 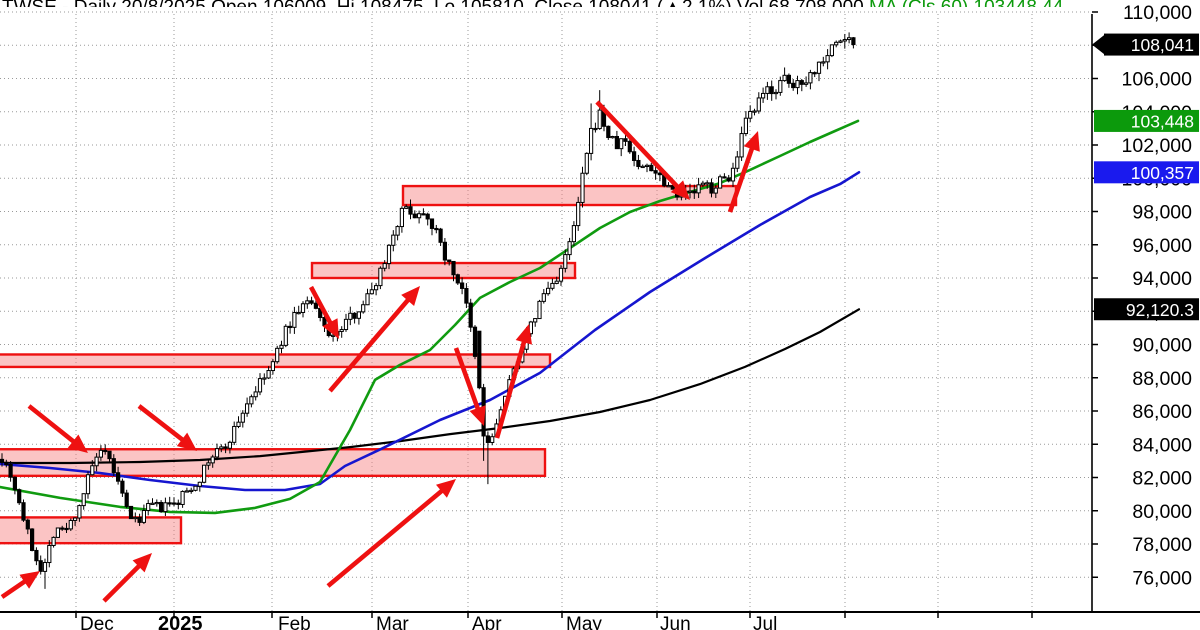 What do you see at coordinates (963, 3) in the screenshot?
I see `ma-title-text: MA (Cls,60) 103448.44` at bounding box center [963, 3].